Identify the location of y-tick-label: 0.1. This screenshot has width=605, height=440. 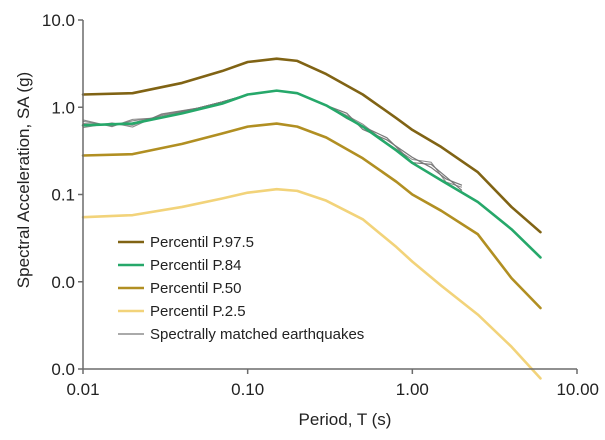
(63, 195).